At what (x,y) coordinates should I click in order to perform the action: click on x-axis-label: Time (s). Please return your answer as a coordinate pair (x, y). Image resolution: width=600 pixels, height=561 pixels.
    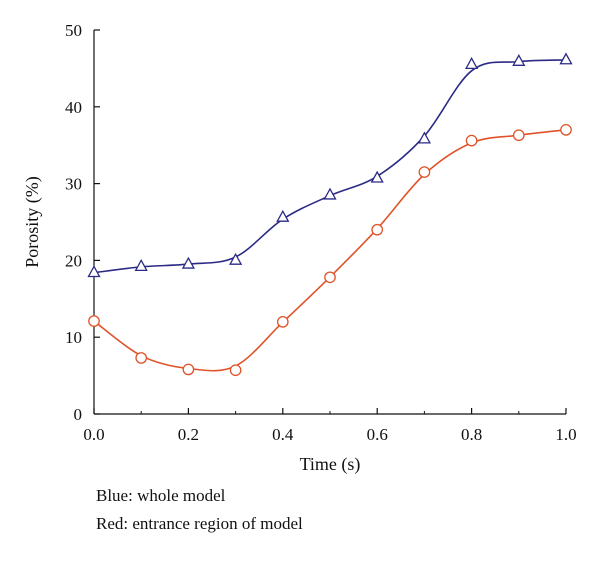
    Looking at the image, I should click on (330, 464).